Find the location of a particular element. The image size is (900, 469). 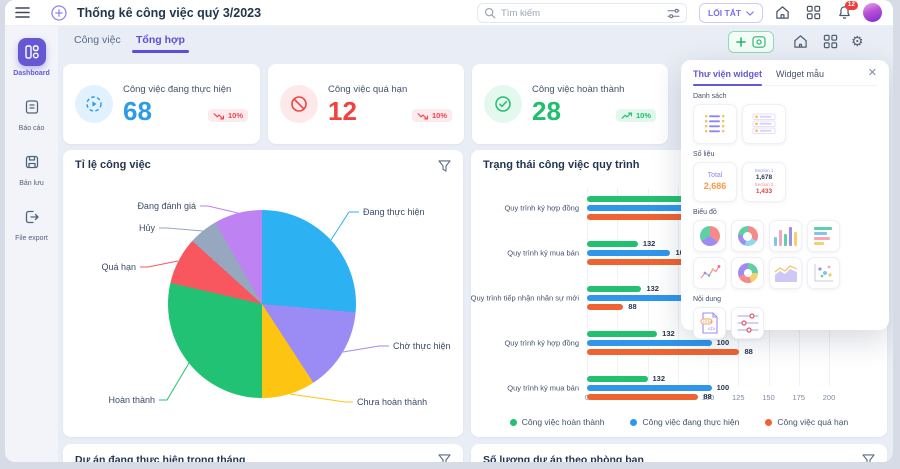

pie-chart is located at coordinates (262, 304).